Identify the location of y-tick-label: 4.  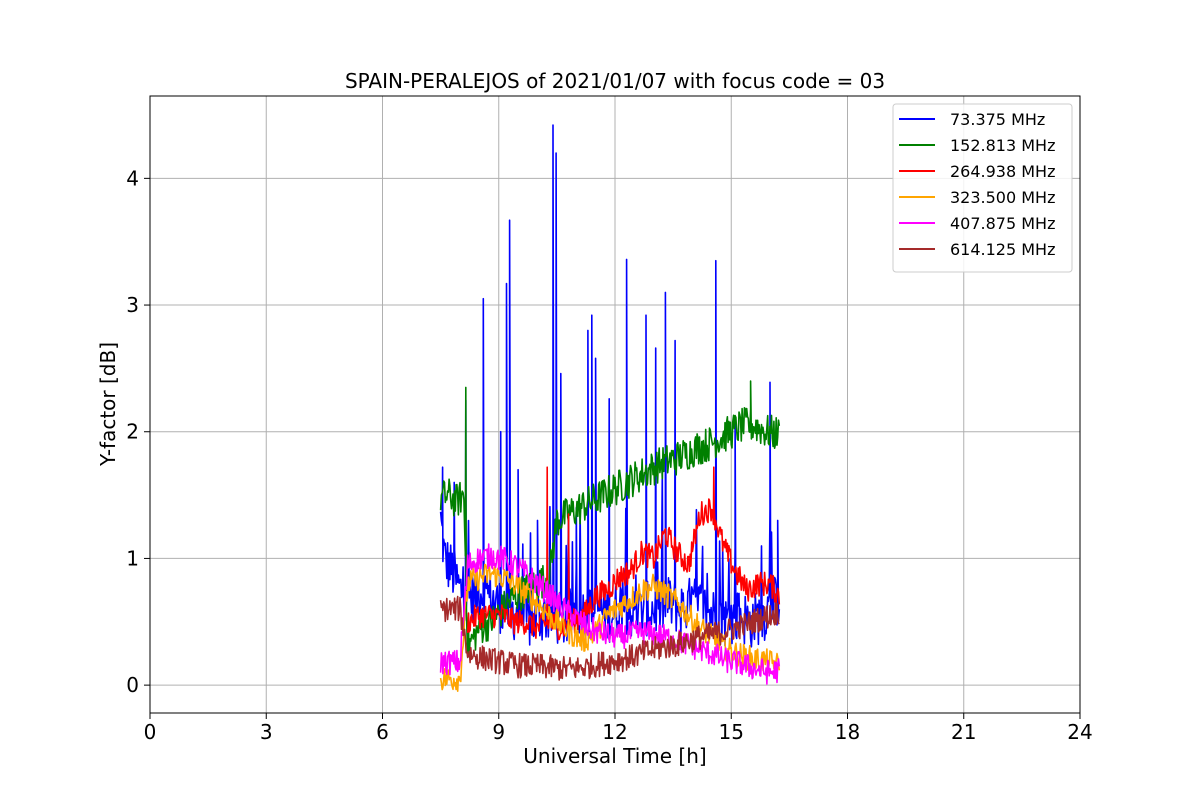
(132, 178).